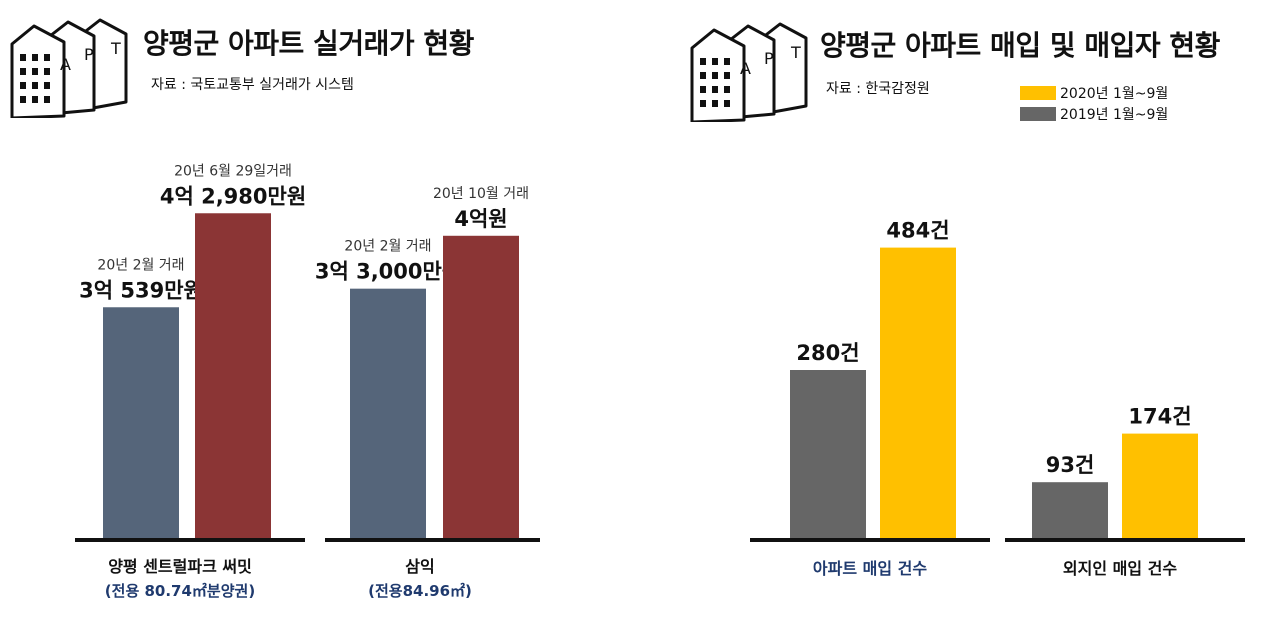 The image size is (1280, 628). I want to click on left-chart-source: 자료 : 국토교통부 실거래가 시스템, so click(252, 85).